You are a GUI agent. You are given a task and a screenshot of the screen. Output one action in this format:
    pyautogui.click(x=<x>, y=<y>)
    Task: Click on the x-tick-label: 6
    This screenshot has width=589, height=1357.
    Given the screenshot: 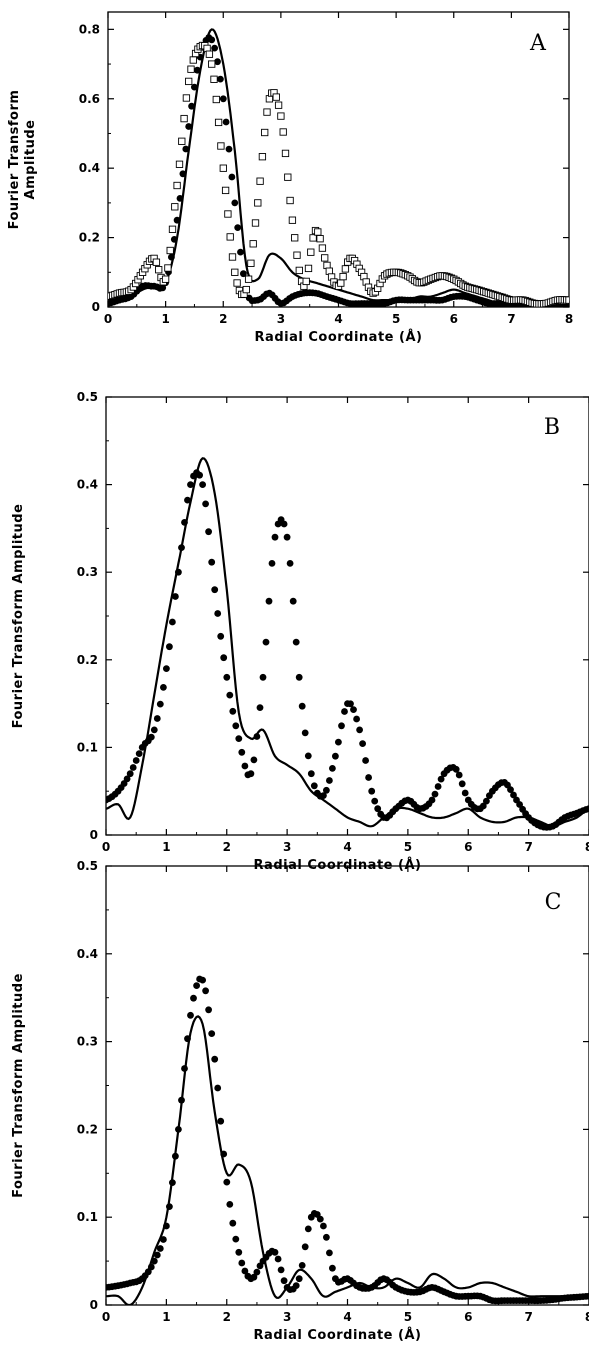 What is the action you would take?
    pyautogui.click(x=454, y=319)
    